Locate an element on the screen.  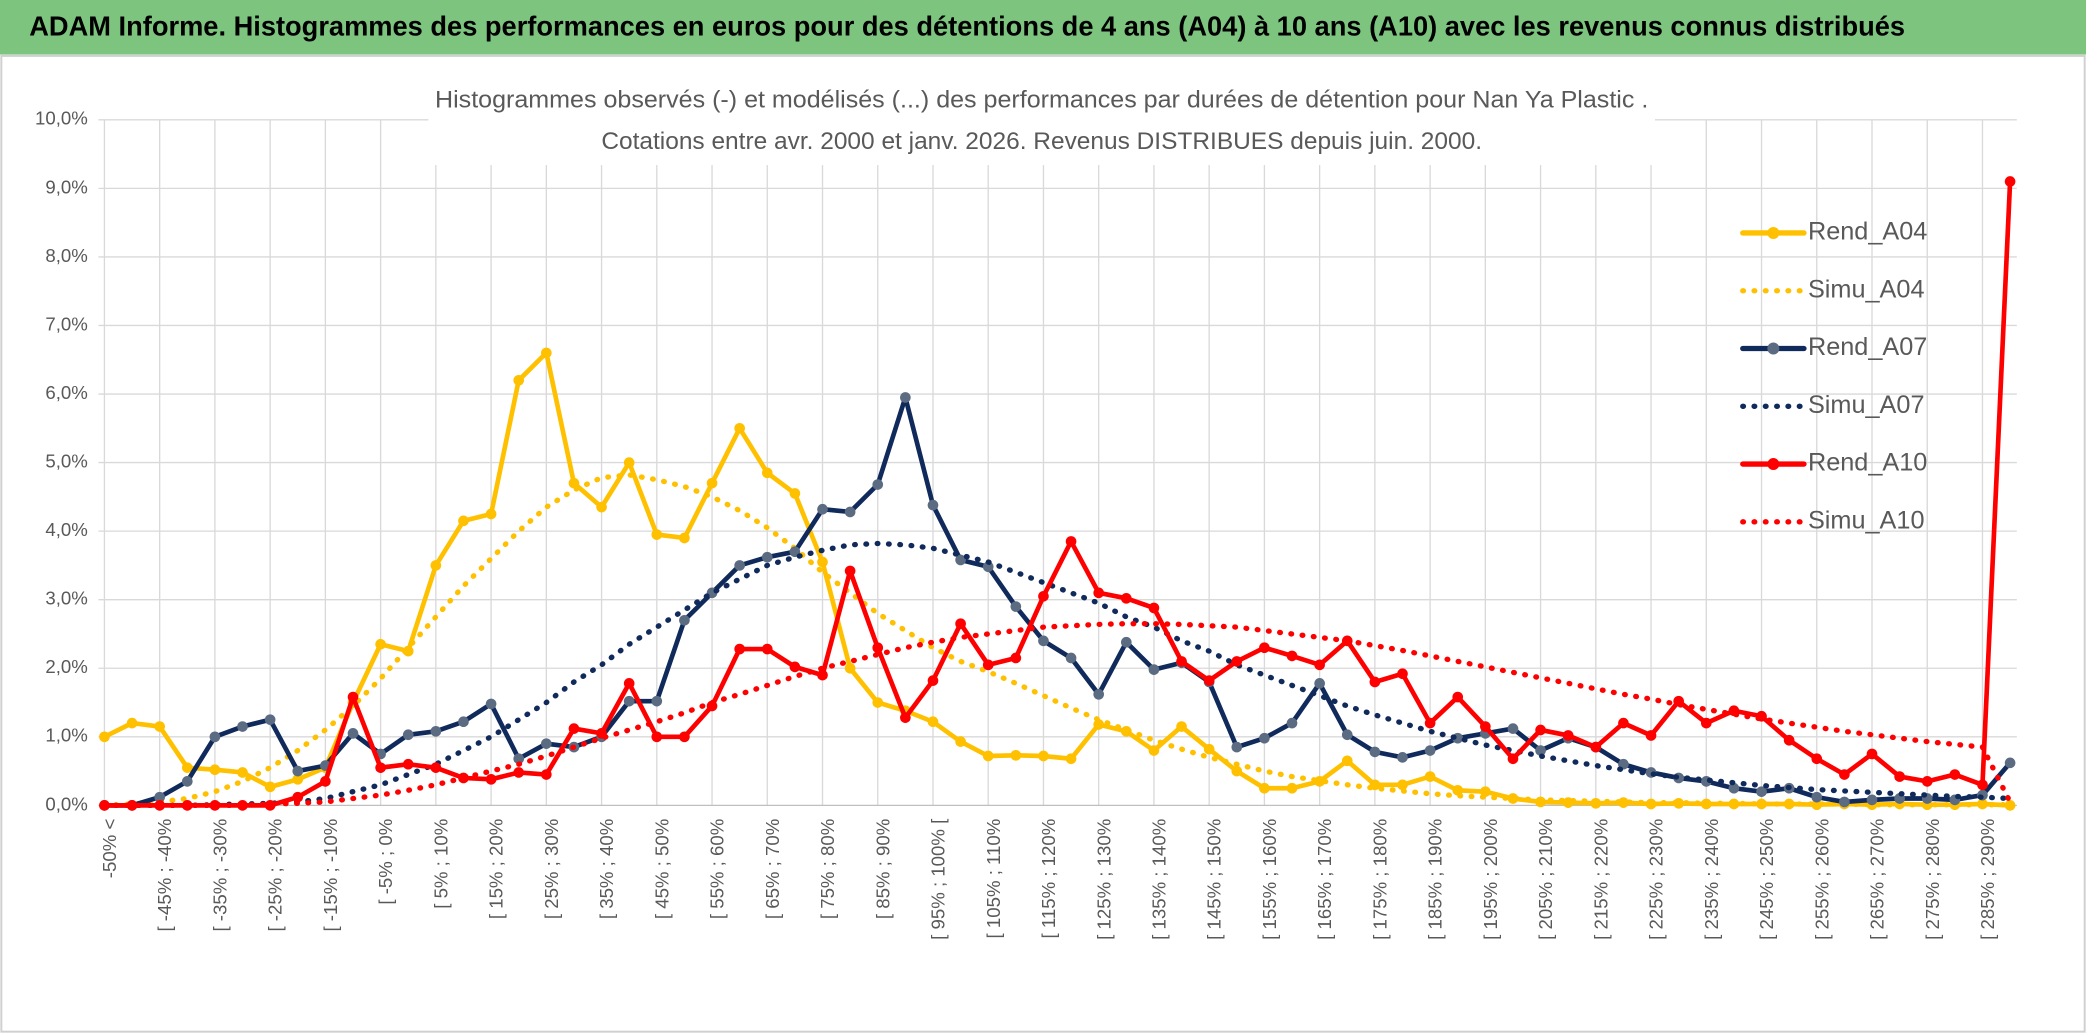
x-tick-label: [ 245% ; 250% is located at coordinates (1766, 879).